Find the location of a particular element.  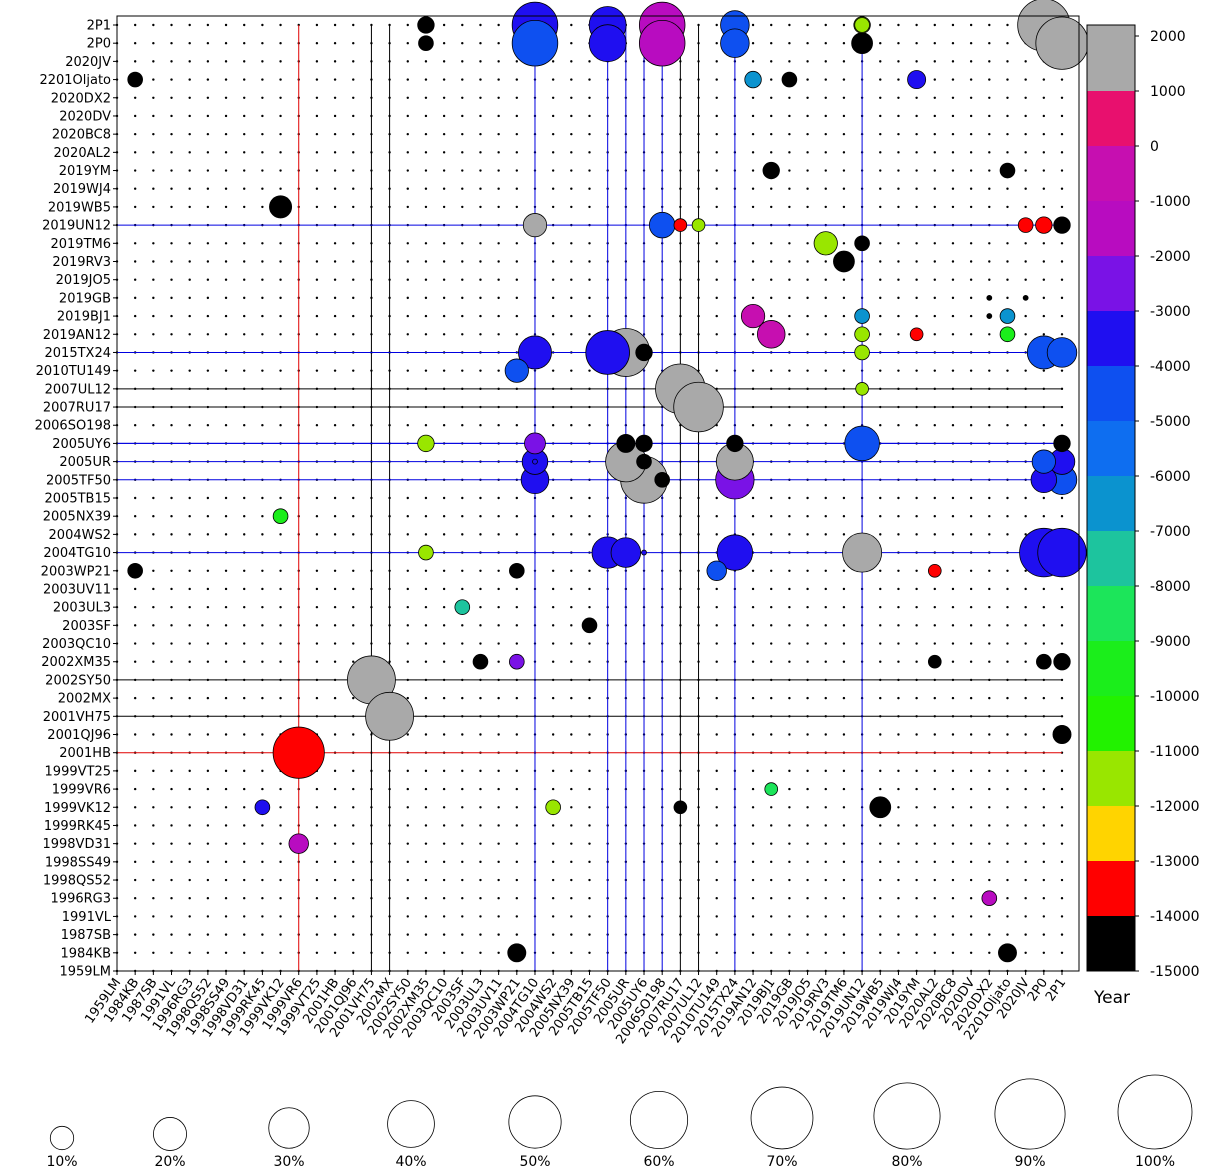

size-legend-circle is located at coordinates (535, 1122).